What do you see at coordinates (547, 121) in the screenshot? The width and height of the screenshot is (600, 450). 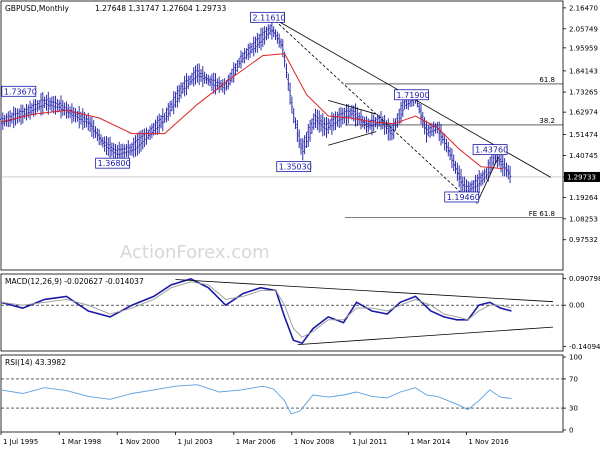 I see `fib-level-label: 38.2` at bounding box center [547, 121].